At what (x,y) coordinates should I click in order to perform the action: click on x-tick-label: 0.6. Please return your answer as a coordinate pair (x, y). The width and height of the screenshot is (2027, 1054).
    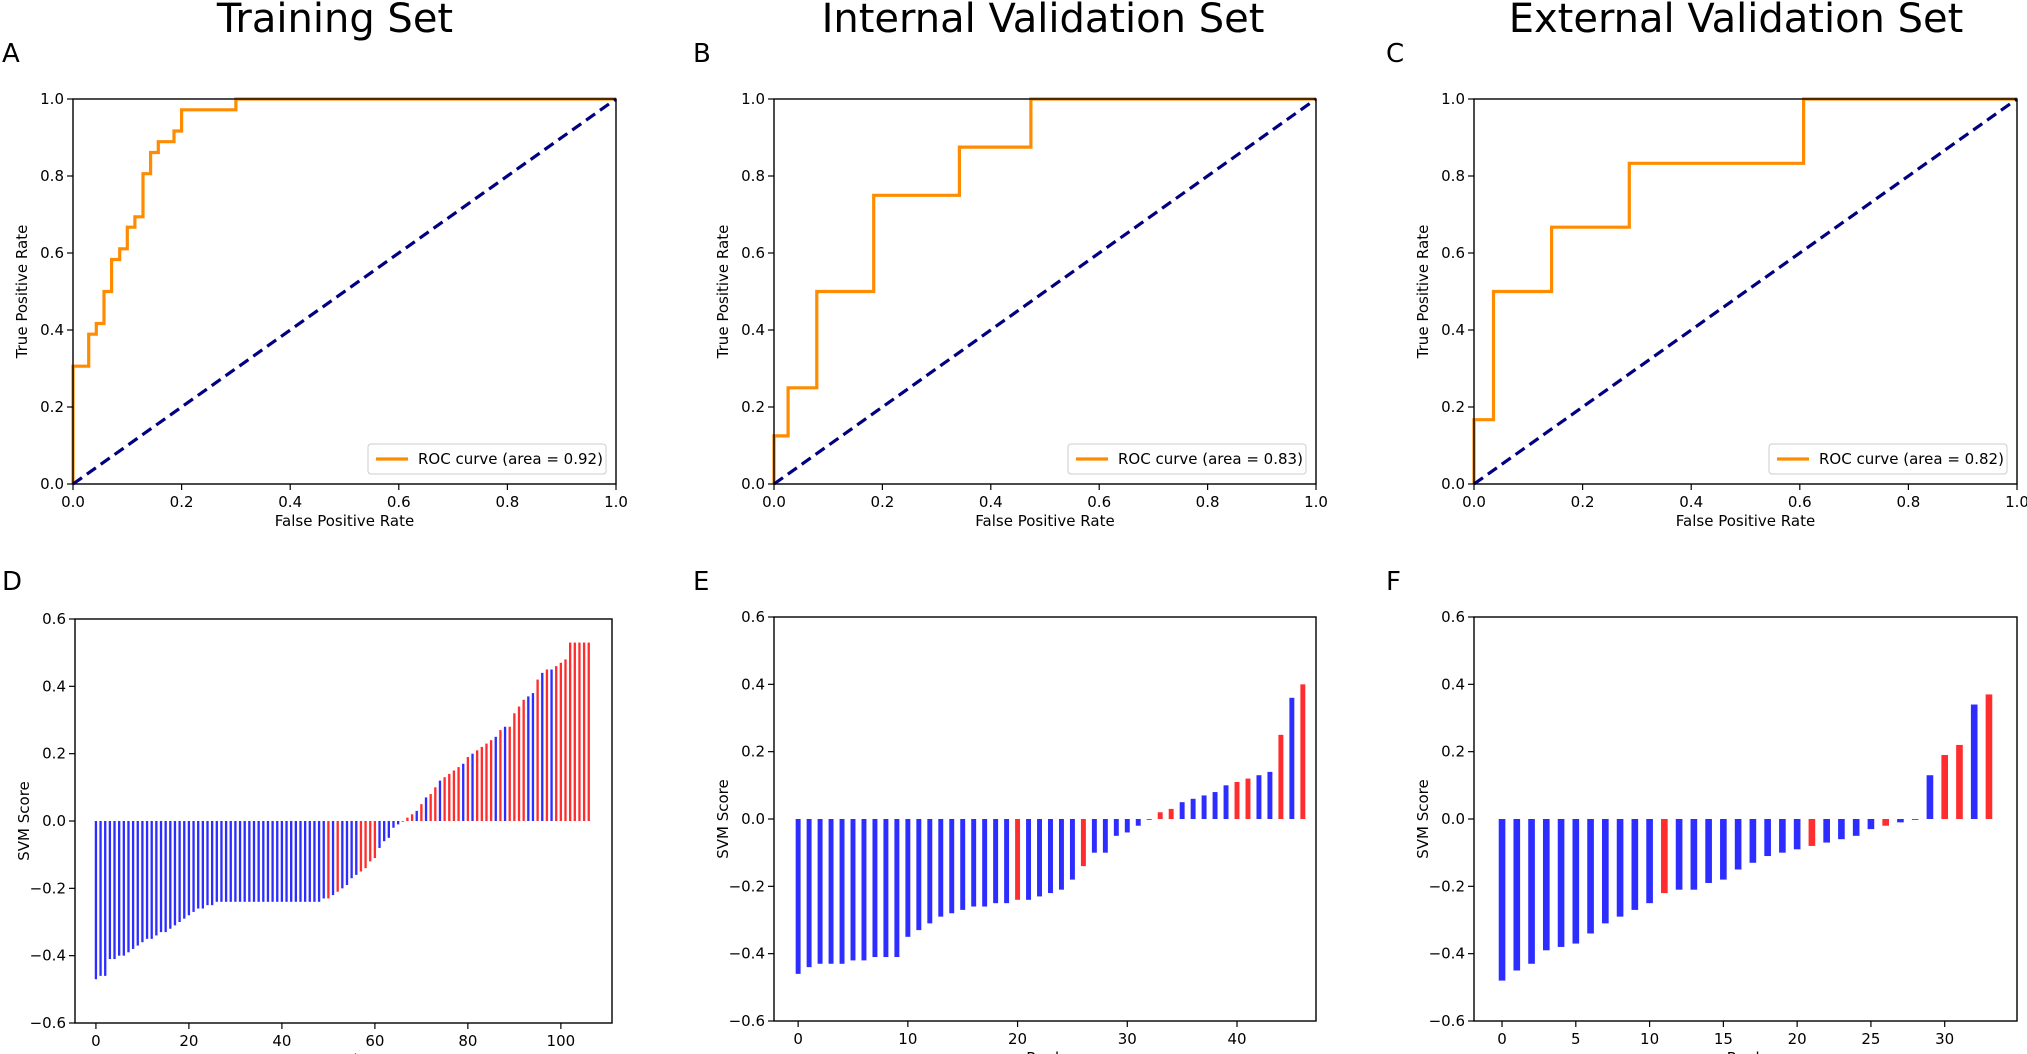
    Looking at the image, I should click on (1800, 502).